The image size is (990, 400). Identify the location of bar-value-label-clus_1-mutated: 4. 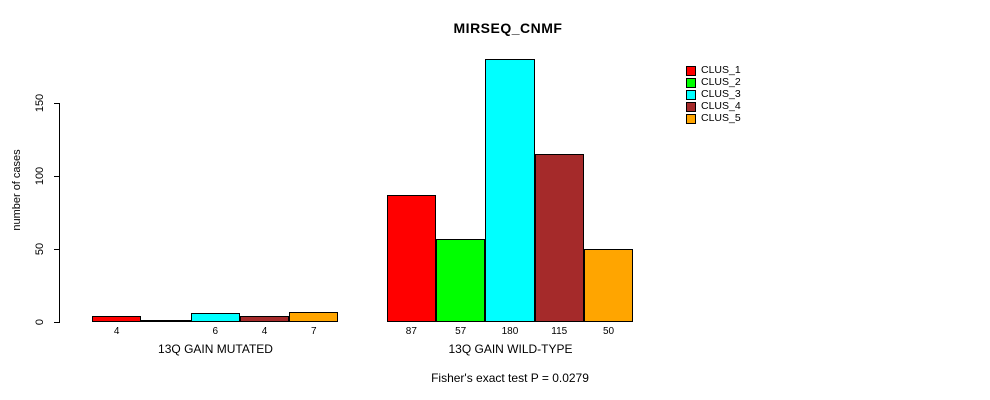
(116, 331).